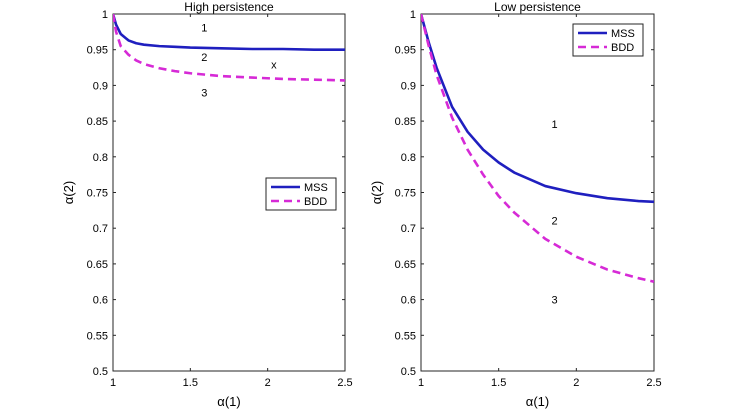  What do you see at coordinates (229, 7) in the screenshot?
I see `chart-title: High persistence` at bounding box center [229, 7].